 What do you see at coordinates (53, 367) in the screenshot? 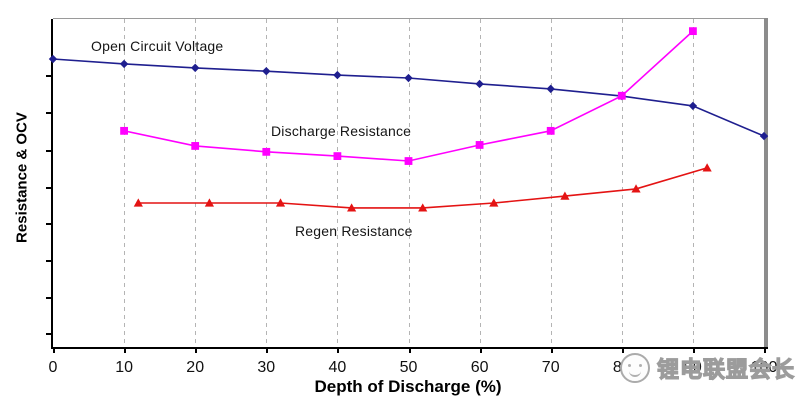
I see `x-tick-label: 0` at bounding box center [53, 367].